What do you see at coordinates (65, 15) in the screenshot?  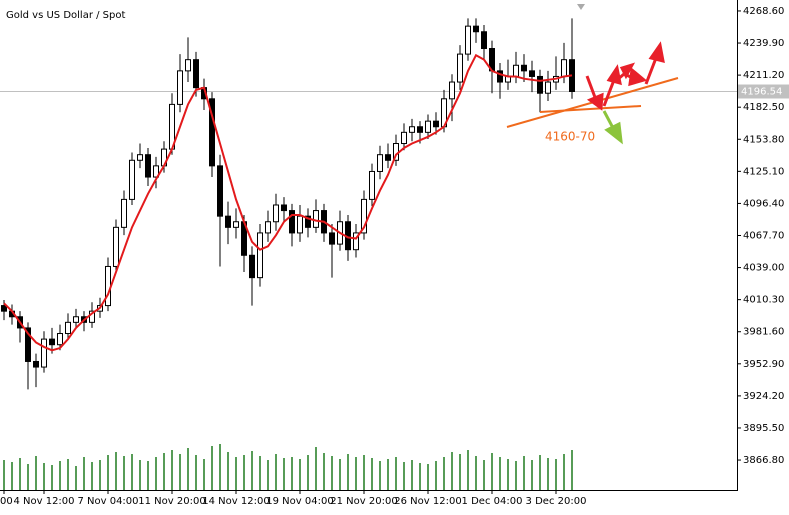 I see `chart-title: Gold vs US Dollar / Spot` at bounding box center [65, 15].